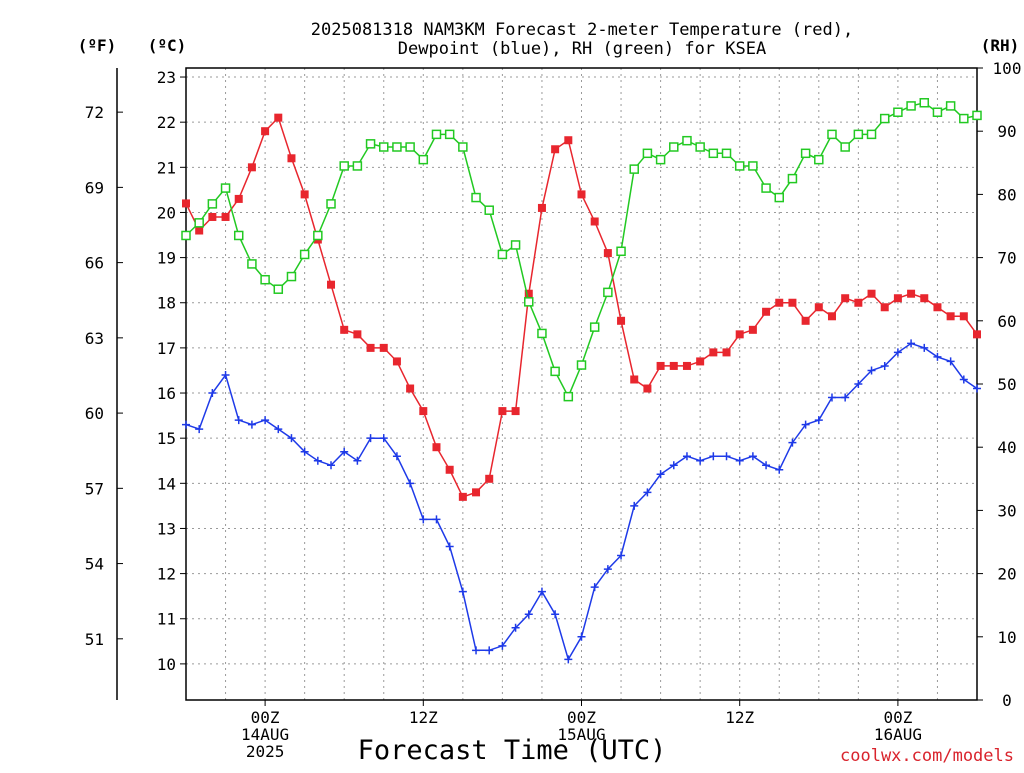 This screenshot has height=773, width=1024. Describe the element at coordinates (94, 263) in the screenshot. I see `fahrenheit-tick-label: 66` at that location.